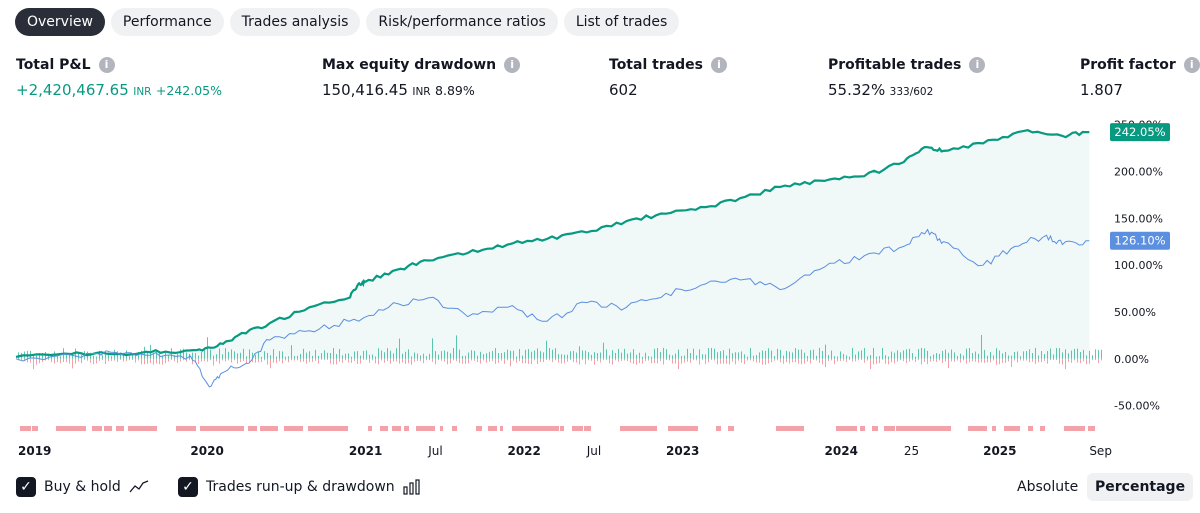  What do you see at coordinates (462, 22) in the screenshot?
I see `tab-risk-performance-ratios: Risk/performance ratios` at bounding box center [462, 22].